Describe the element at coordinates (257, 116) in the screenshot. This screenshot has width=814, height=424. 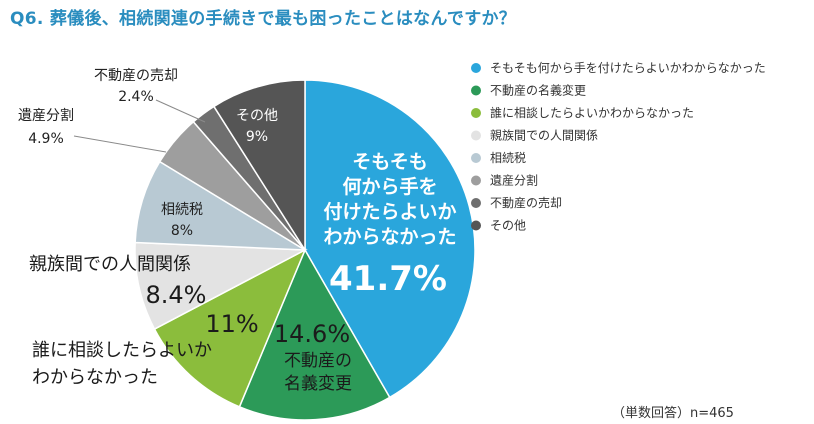
I see `slice-label-8-line-1: その他` at that location.